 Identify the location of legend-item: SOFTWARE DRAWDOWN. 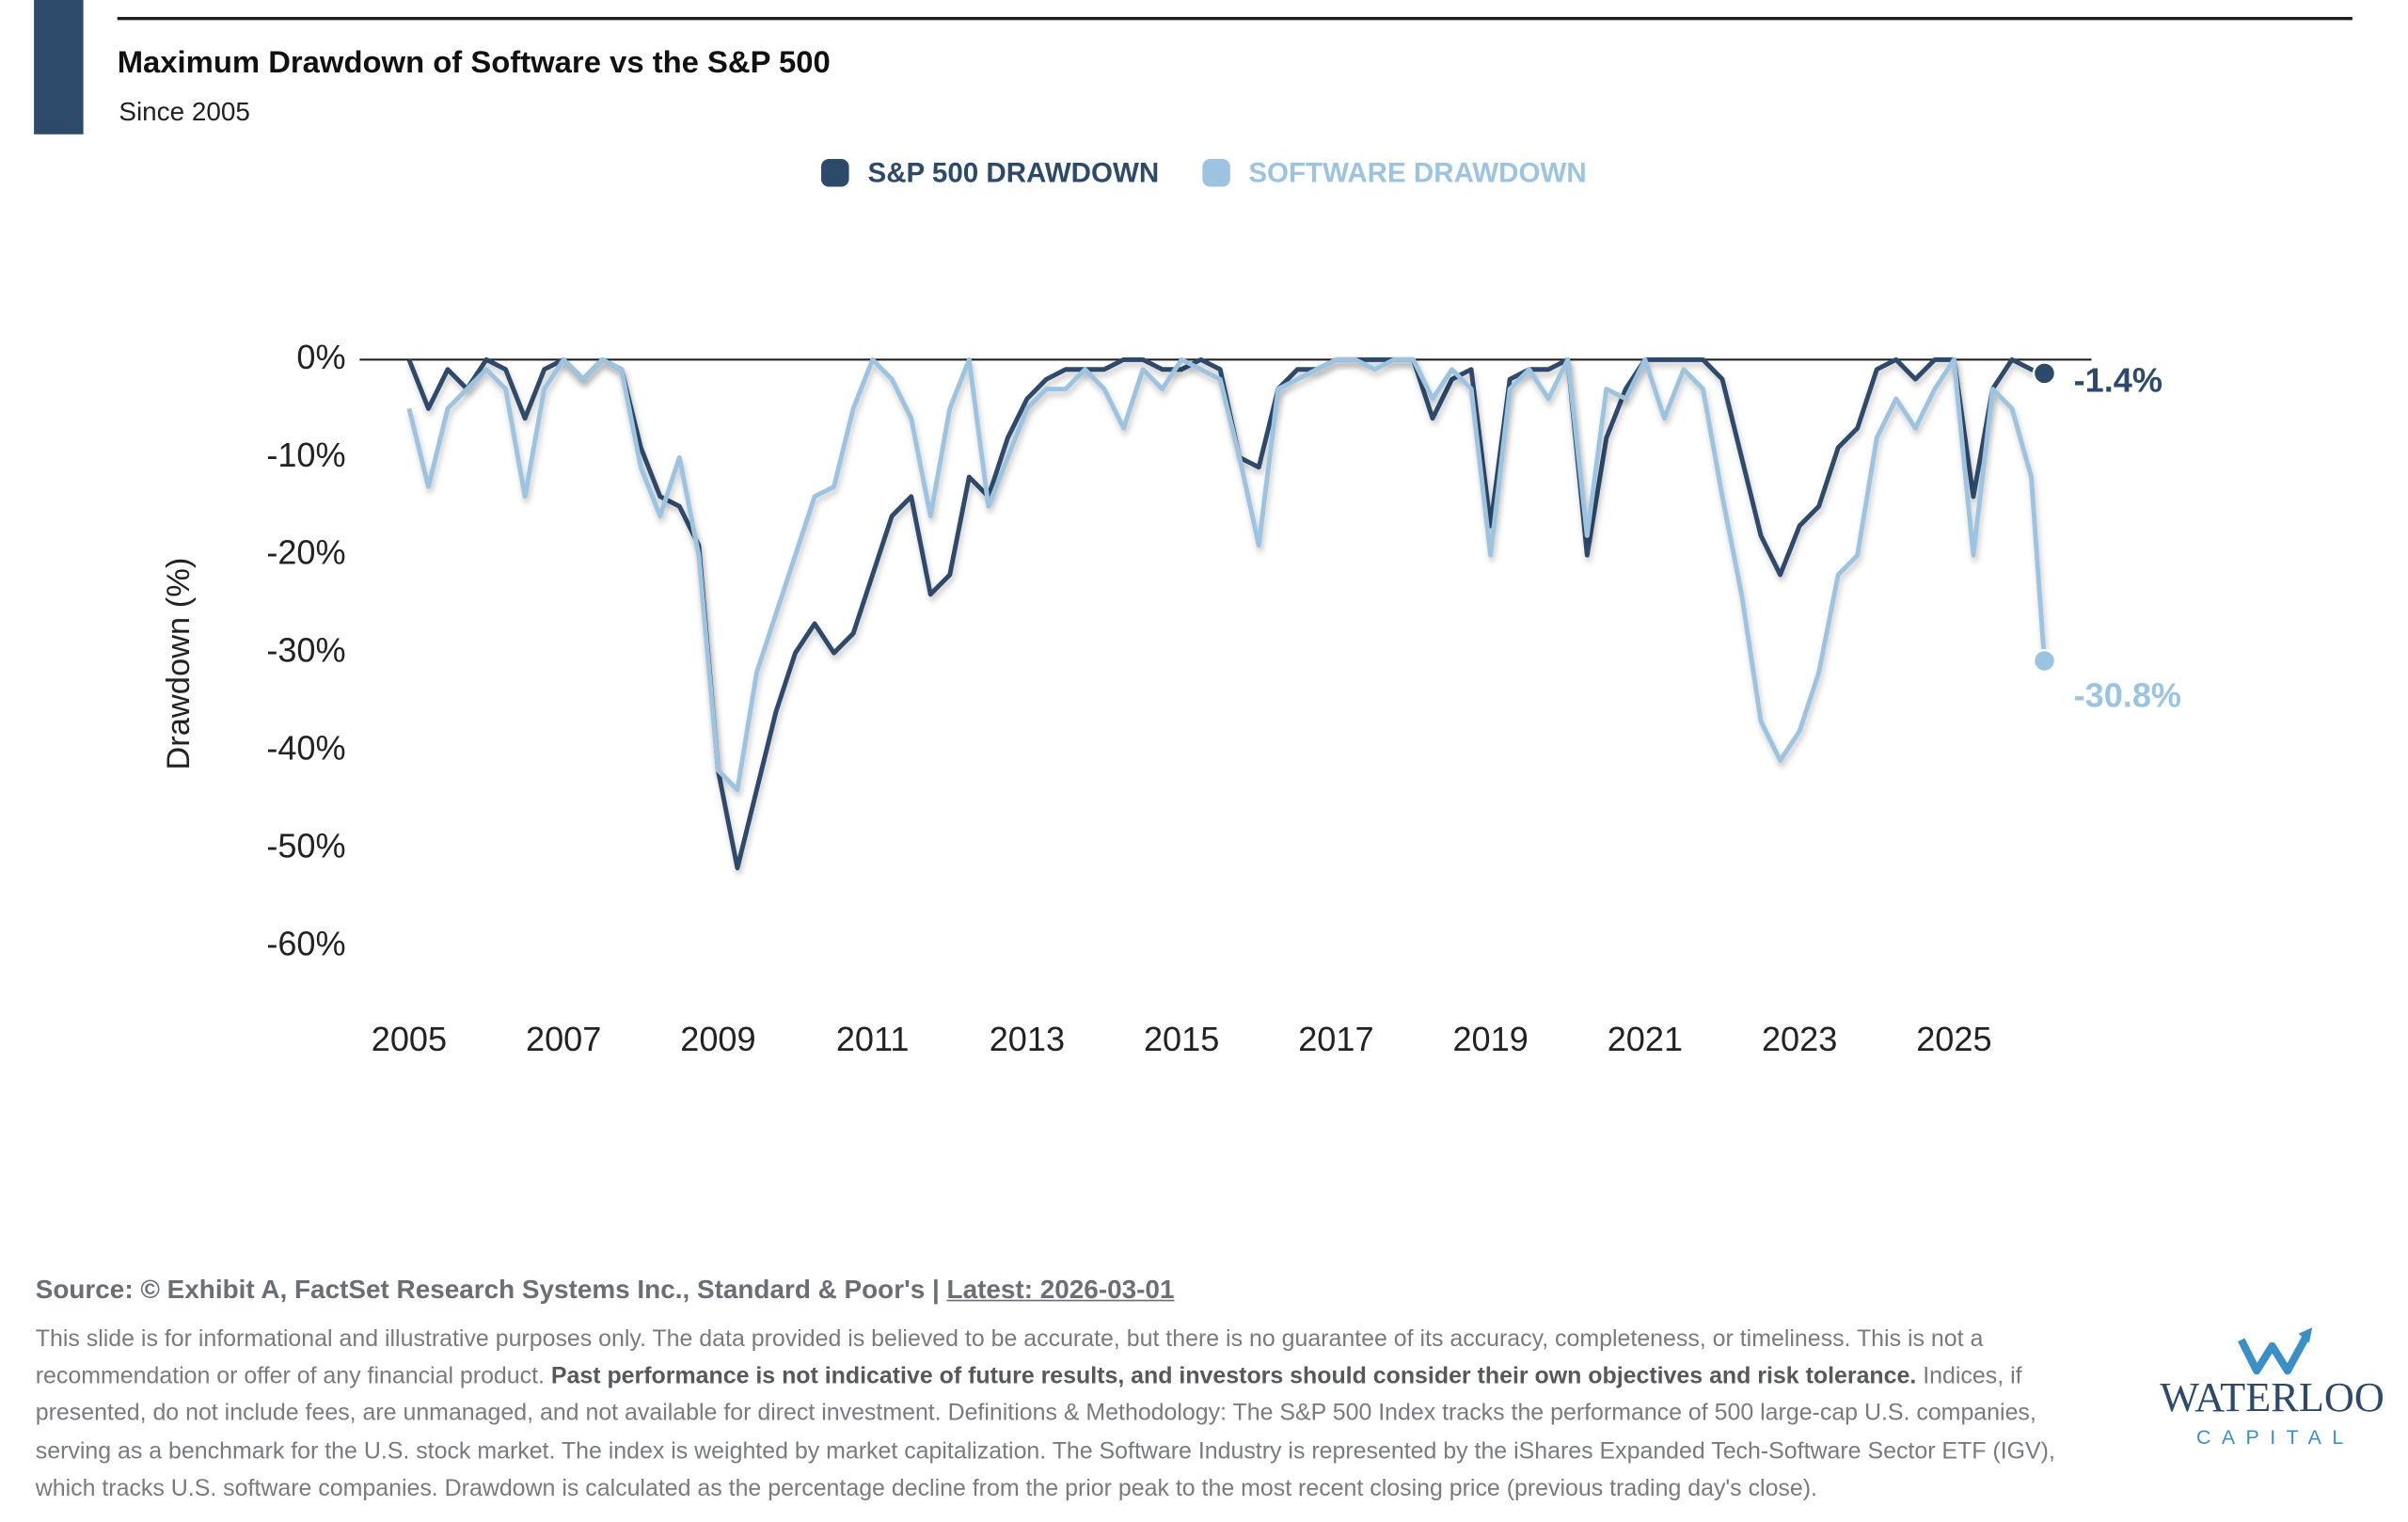
(1395, 173).